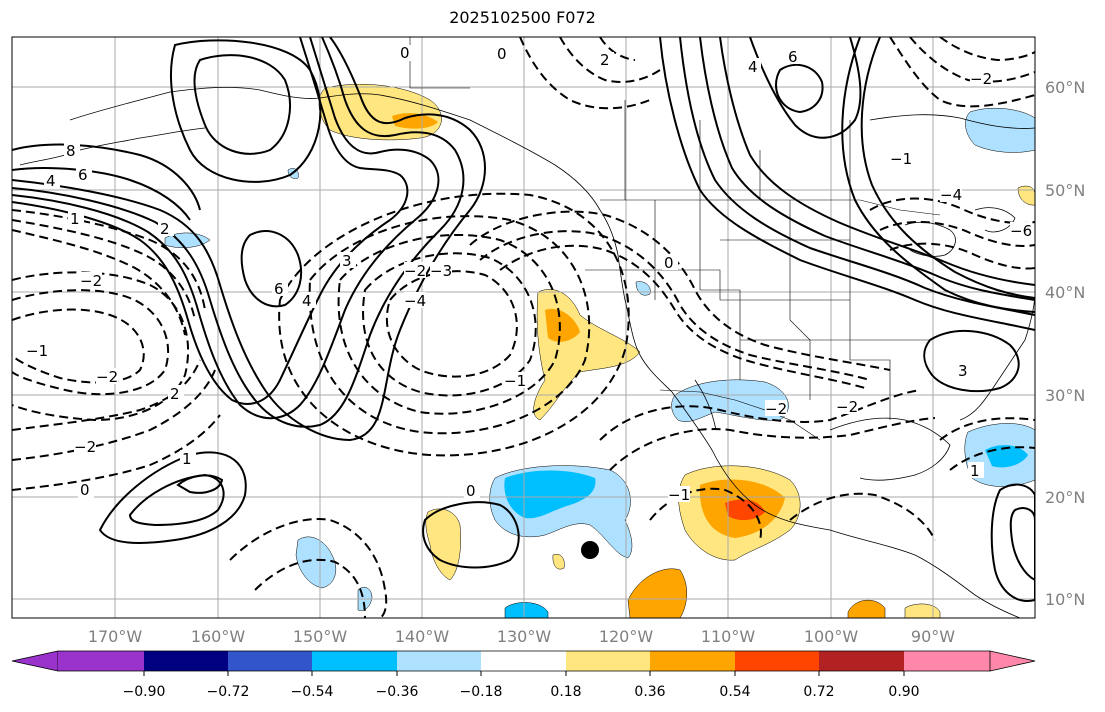 This screenshot has width=1105, height=712. What do you see at coordinates (922, 610) in the screenshot?
I see `positive-anomaly-south3` at bounding box center [922, 610].